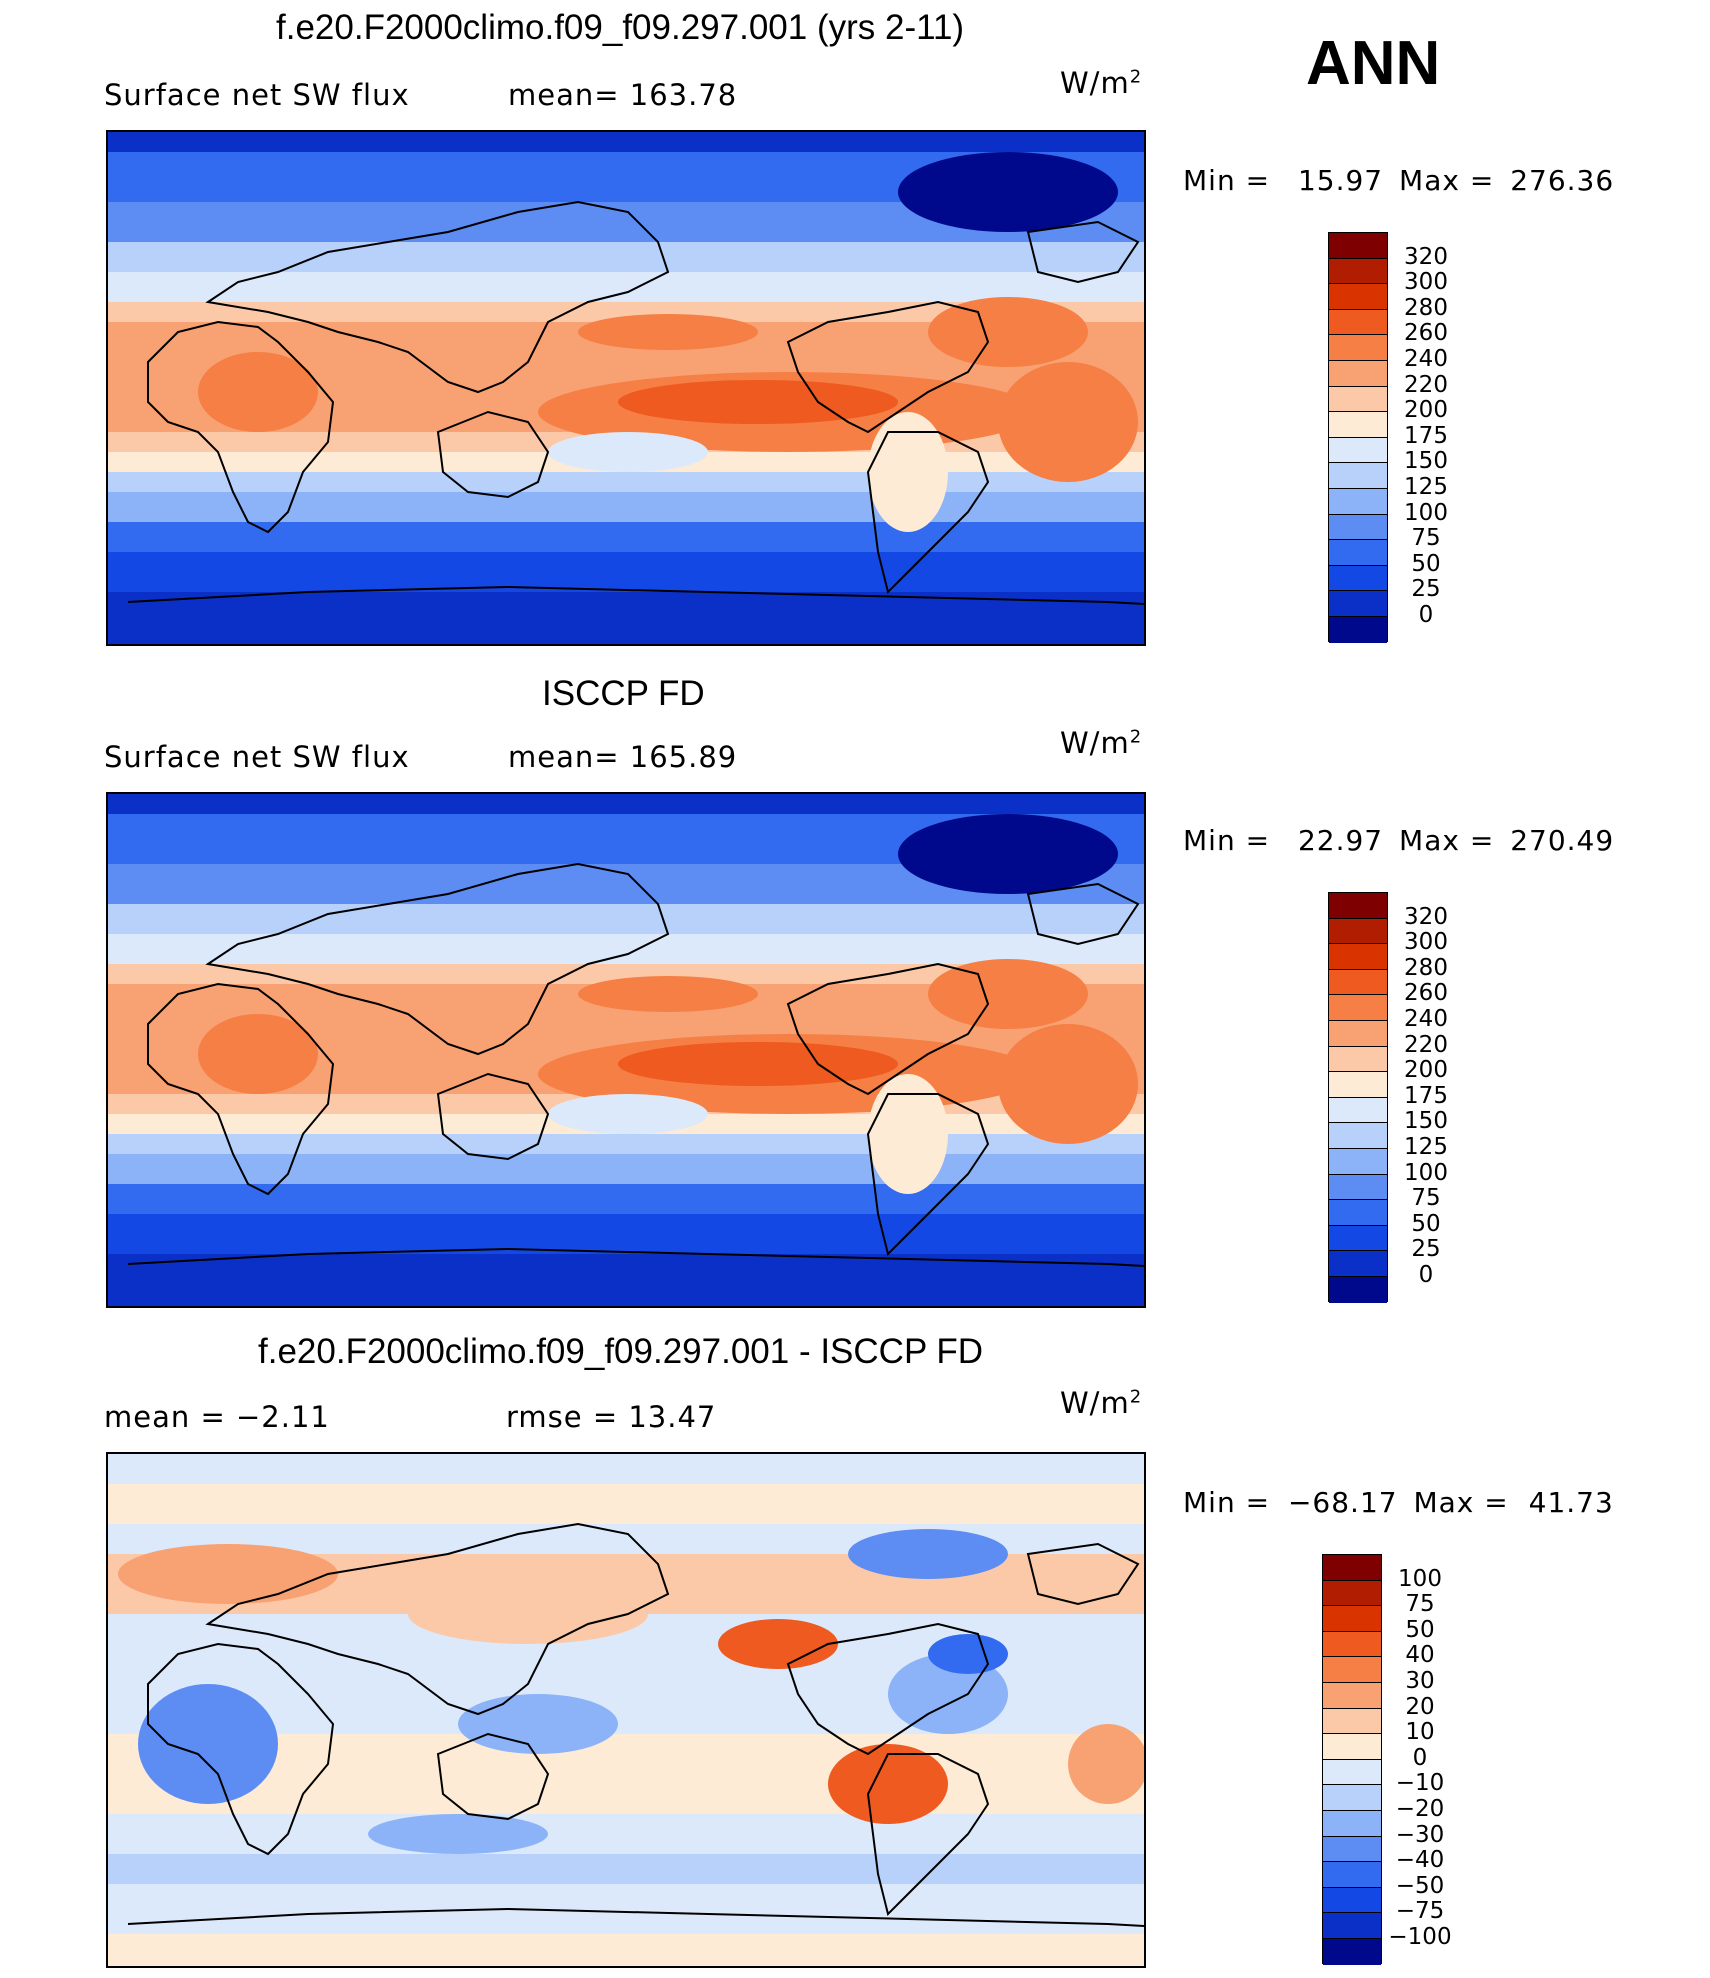 The image size is (1710, 1978). I want to click on colorbar-tick-label: 75, so click(1426, 1198).